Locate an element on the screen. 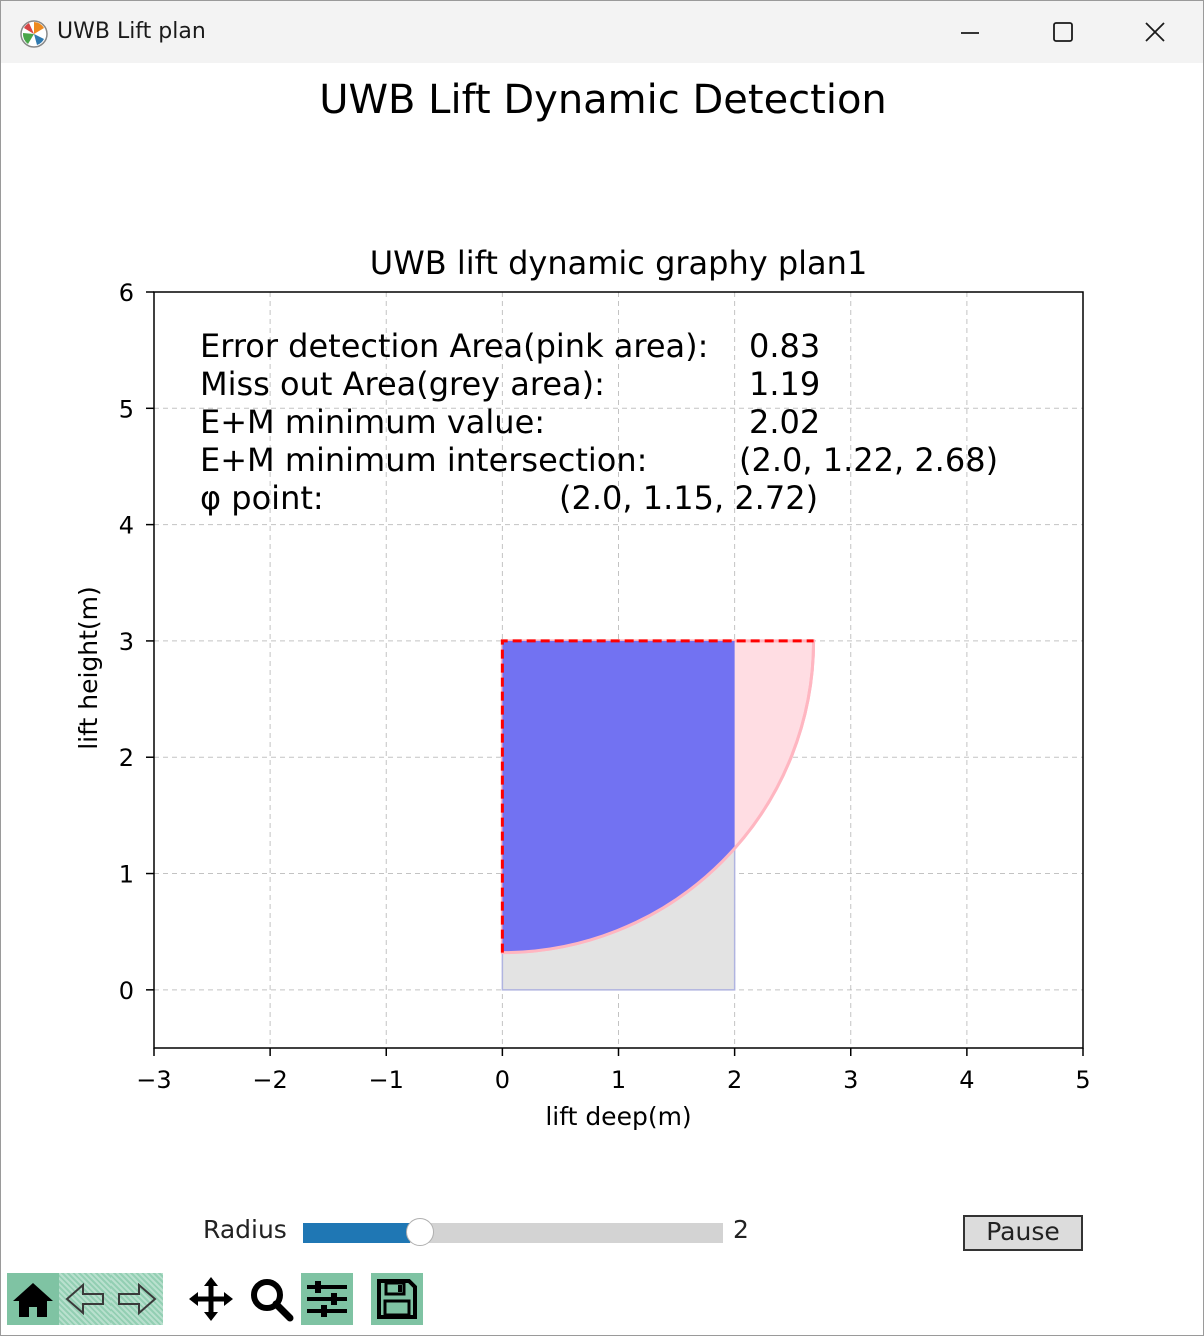 The image size is (1204, 1336). annotation-value: (2.0, 1.22, 2.68) is located at coordinates (868, 460).